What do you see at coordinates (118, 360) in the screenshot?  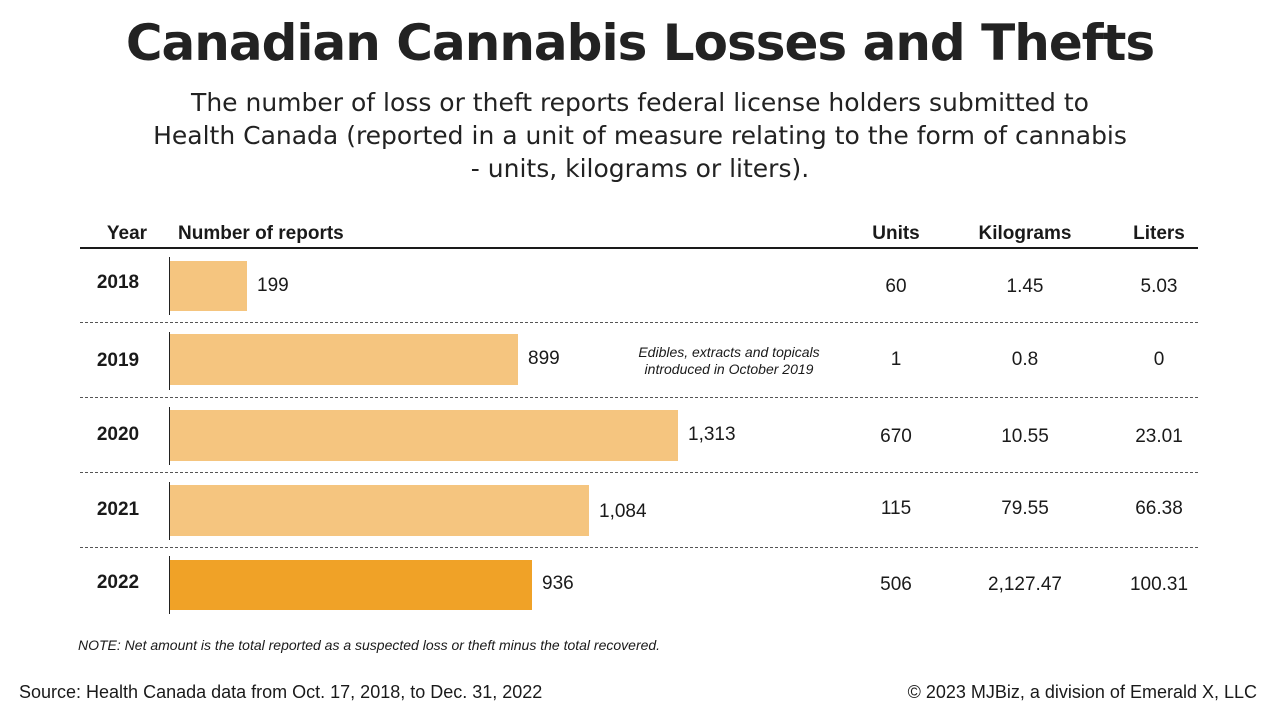 I see `year-label: 2019` at bounding box center [118, 360].